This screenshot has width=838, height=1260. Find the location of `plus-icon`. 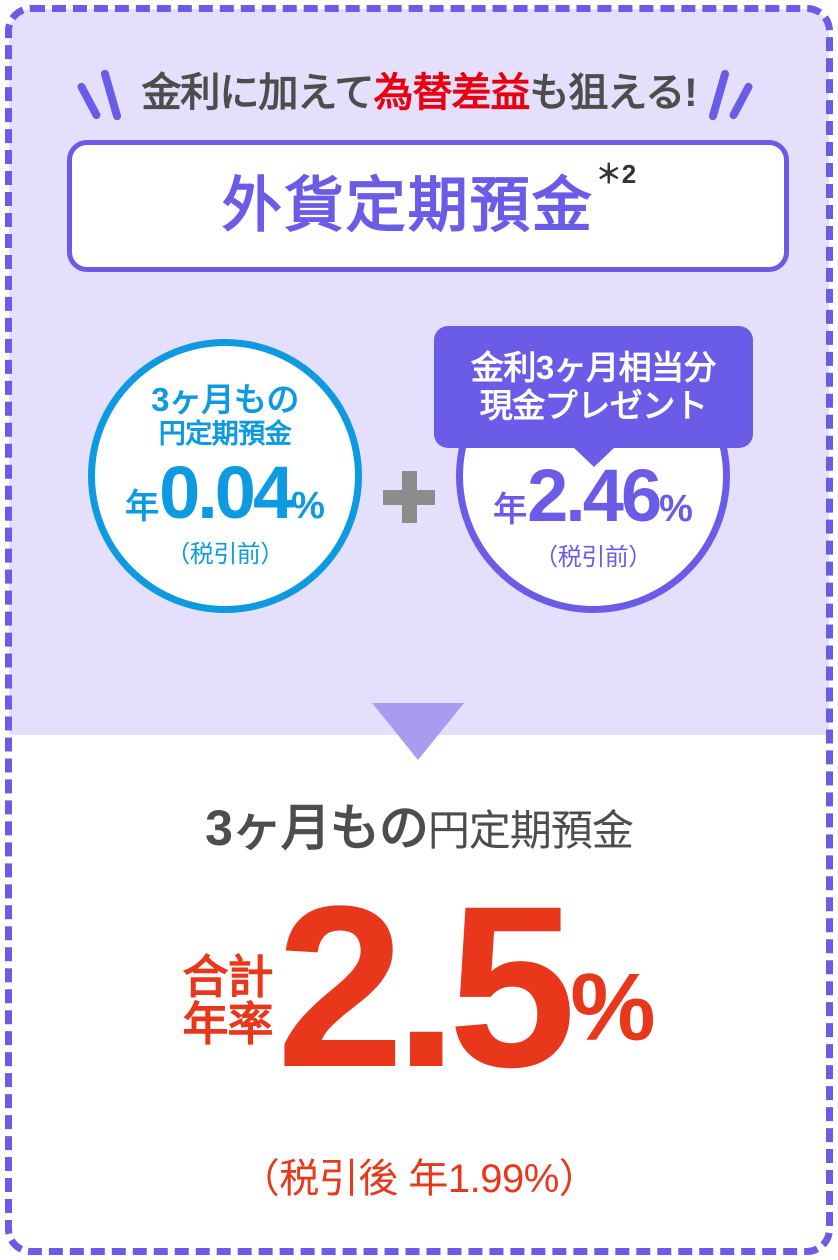

plus-icon is located at coordinates (409, 497).